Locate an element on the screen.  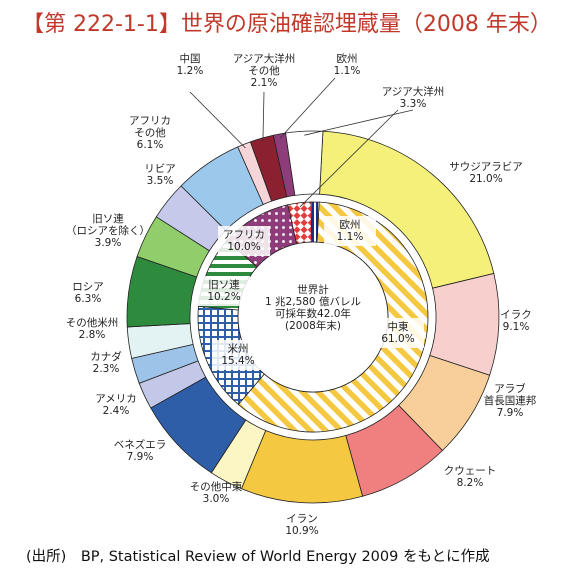
leader-line-アジア大洋州 is located at coordinates (359, 122).